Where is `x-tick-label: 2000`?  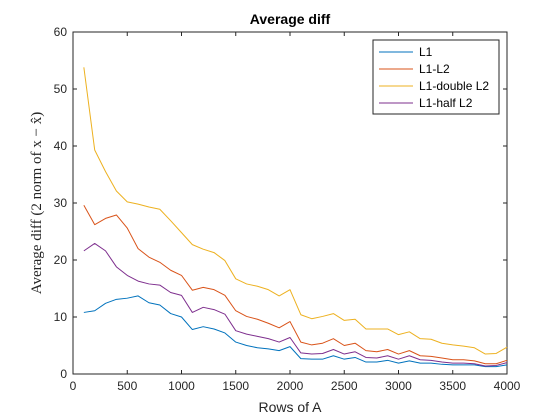
x-tick-label: 2000 is located at coordinates (290, 386).